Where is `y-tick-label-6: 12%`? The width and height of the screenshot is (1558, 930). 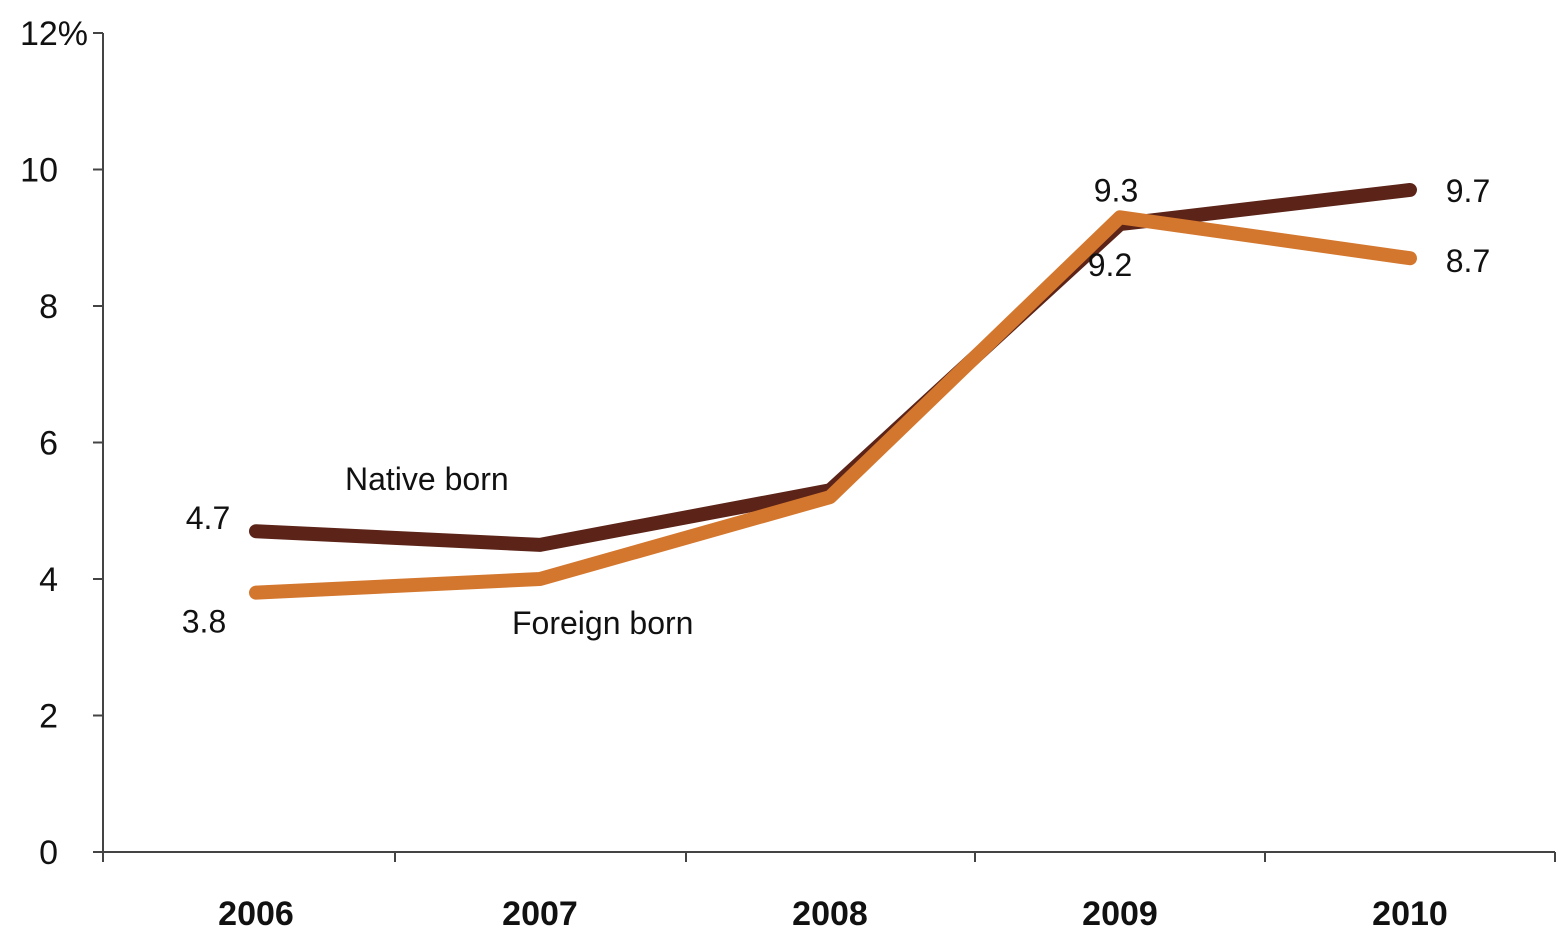
y-tick-label-6: 12% is located at coordinates (54, 34).